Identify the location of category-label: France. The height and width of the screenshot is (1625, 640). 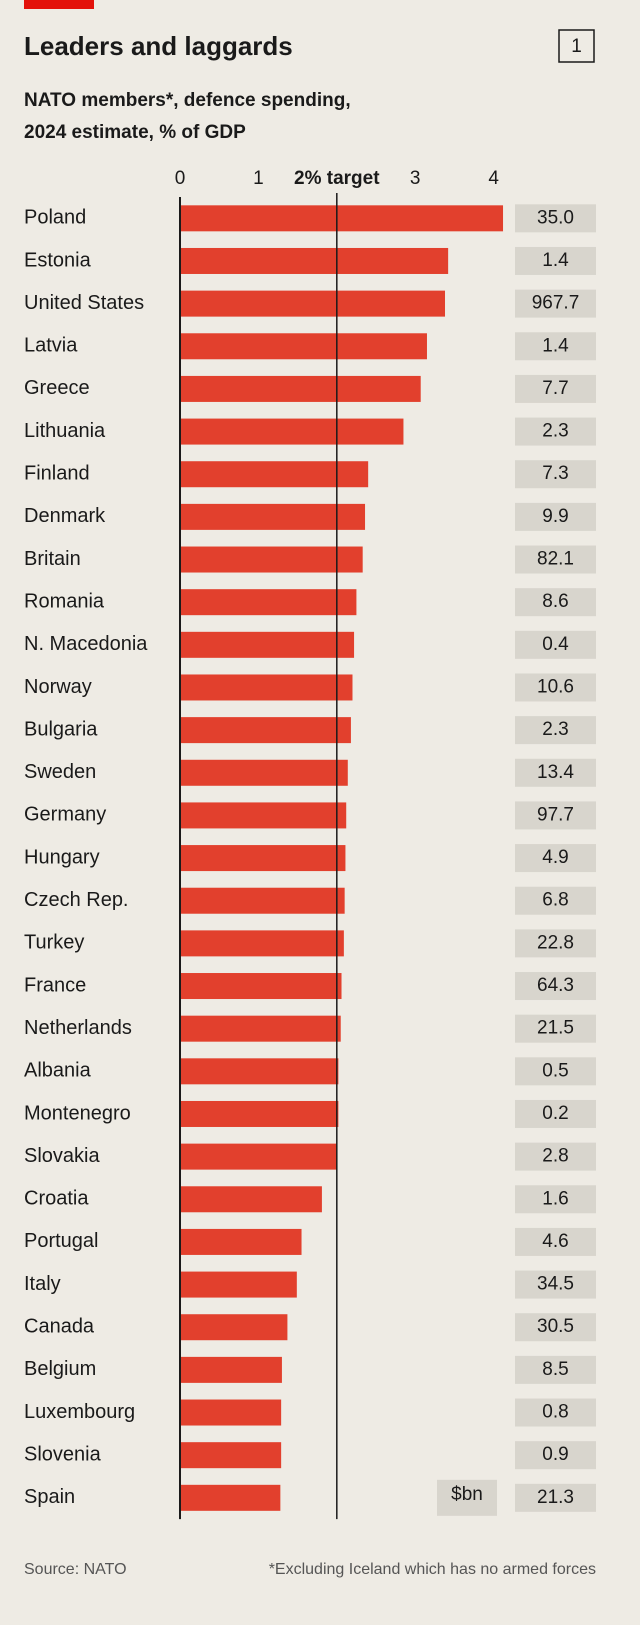
(55, 985).